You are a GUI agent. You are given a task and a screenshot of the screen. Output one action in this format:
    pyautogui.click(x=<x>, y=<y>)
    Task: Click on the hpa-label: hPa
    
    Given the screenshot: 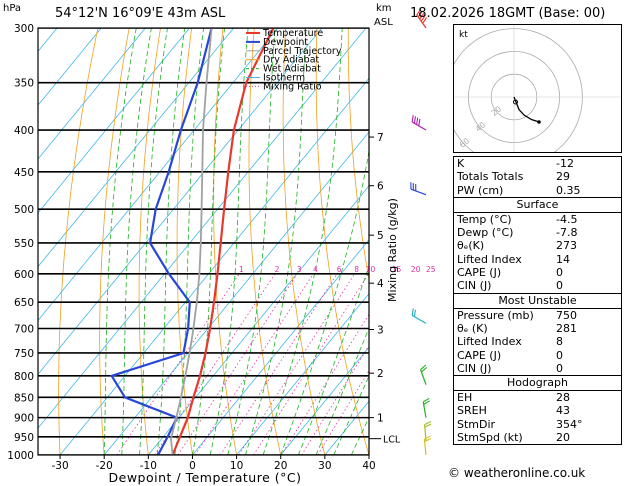 What is the action you would take?
    pyautogui.click(x=12, y=8)
    